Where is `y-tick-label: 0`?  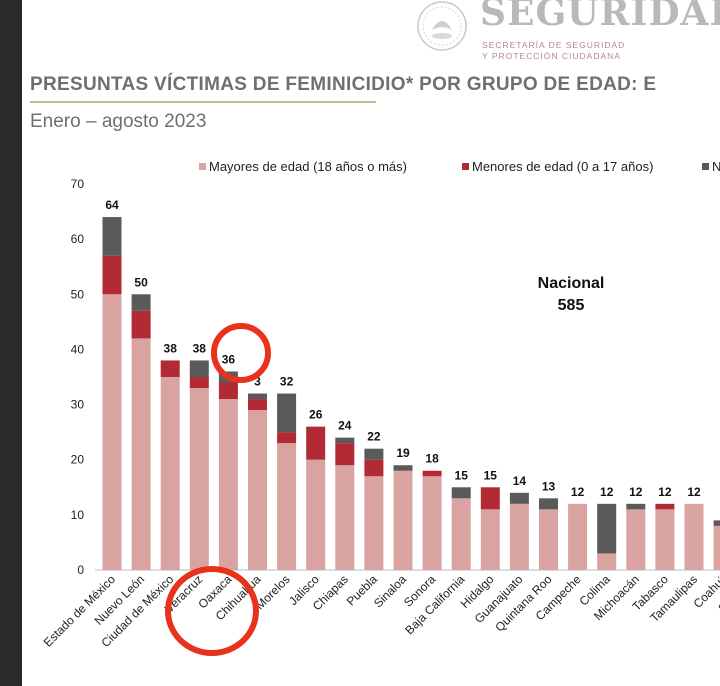
y-tick-label: 0 is located at coordinates (80, 570).